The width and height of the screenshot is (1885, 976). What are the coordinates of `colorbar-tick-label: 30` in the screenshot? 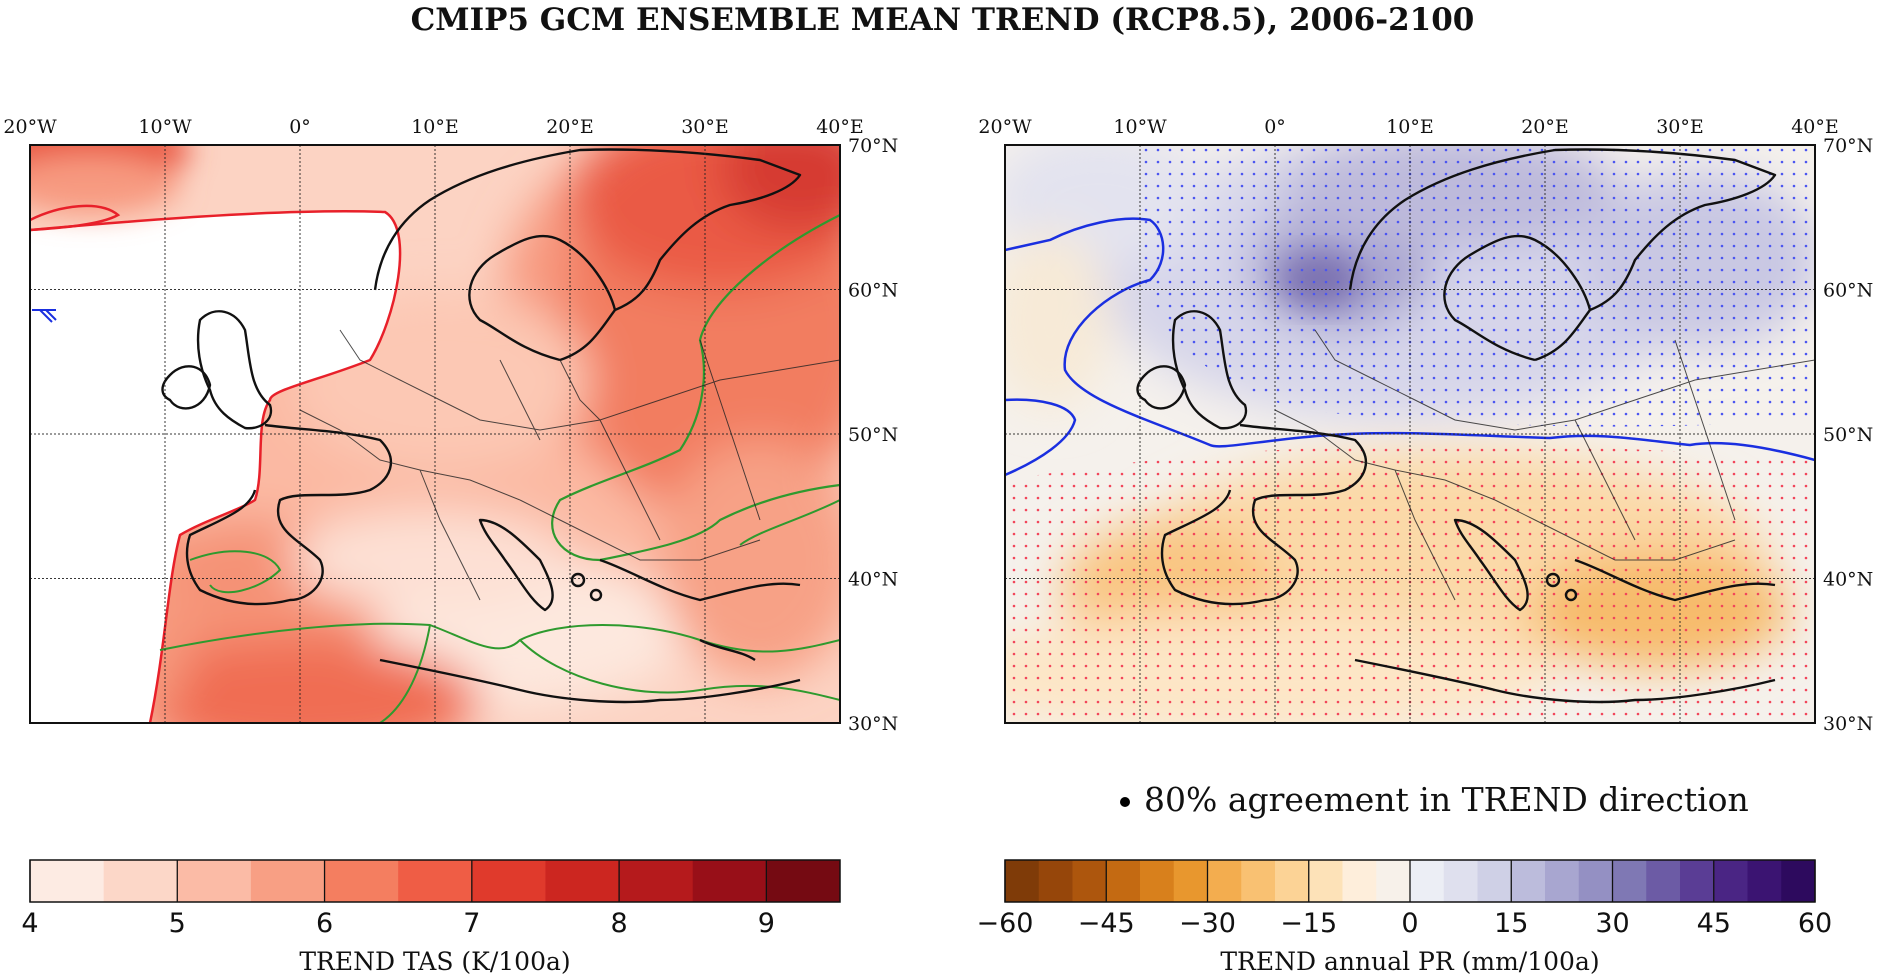 It's located at (1612, 923).